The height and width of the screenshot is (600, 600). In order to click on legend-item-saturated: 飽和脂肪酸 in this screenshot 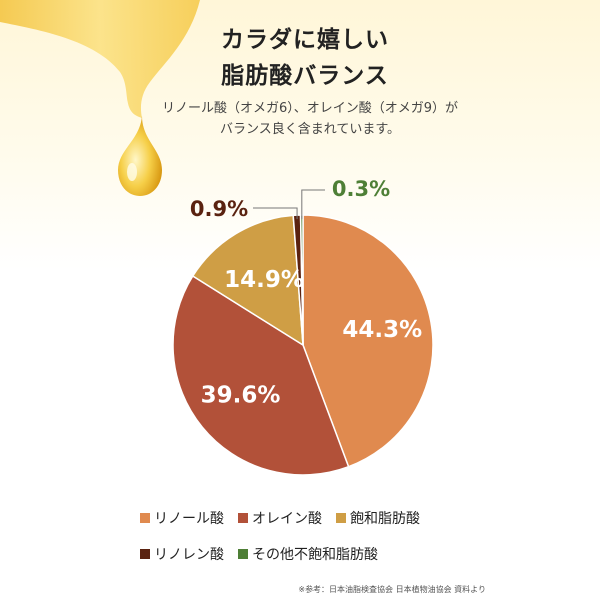, I will do `click(378, 518)`.